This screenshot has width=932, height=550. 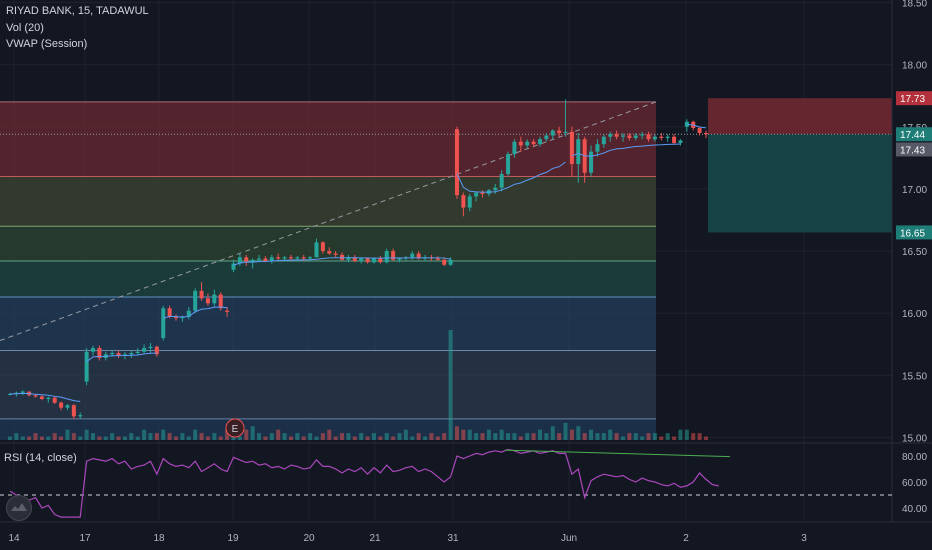 I want to click on tradingview-logo-glyph, so click(x=19, y=507).